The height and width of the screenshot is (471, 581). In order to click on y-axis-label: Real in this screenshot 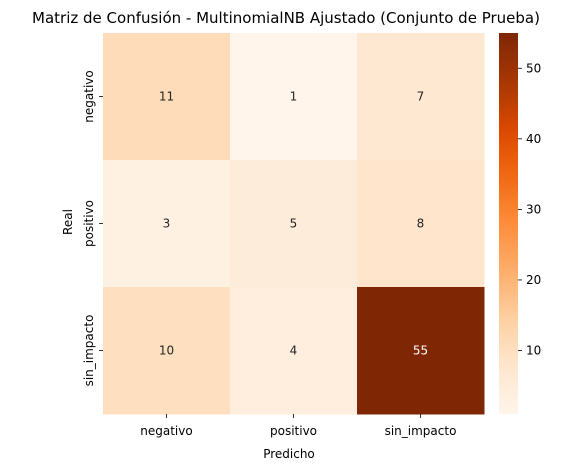, I will do `click(68, 222)`.